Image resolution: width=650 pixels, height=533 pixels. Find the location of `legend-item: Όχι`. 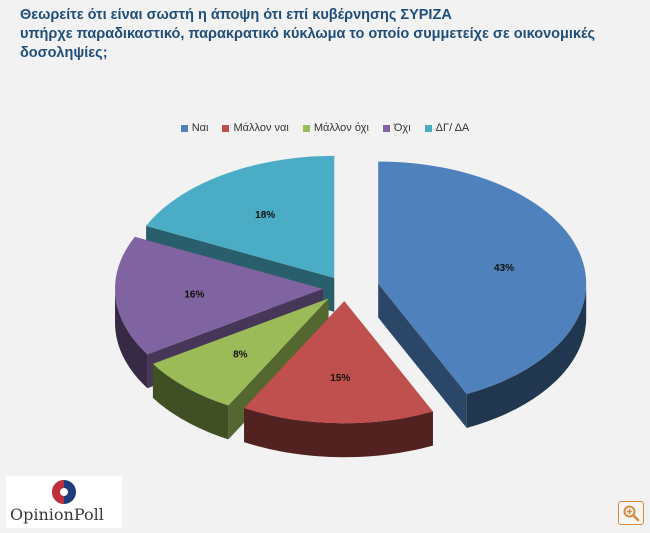

legend-item: Όχι is located at coordinates (396, 128).